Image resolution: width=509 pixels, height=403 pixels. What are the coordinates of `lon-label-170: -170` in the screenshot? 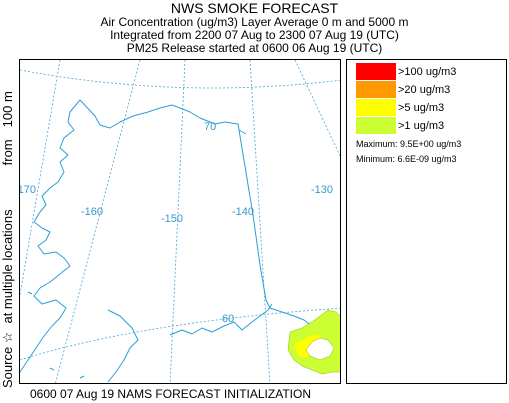 It's located at (28, 190).